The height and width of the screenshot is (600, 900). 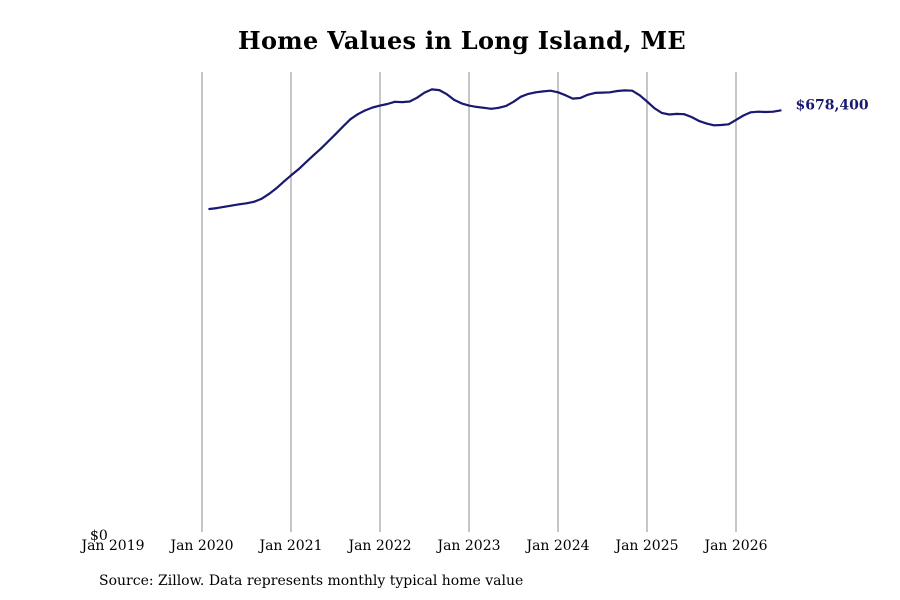 What do you see at coordinates (467, 546) in the screenshot?
I see `x-tick-label: Jan 2023` at bounding box center [467, 546].